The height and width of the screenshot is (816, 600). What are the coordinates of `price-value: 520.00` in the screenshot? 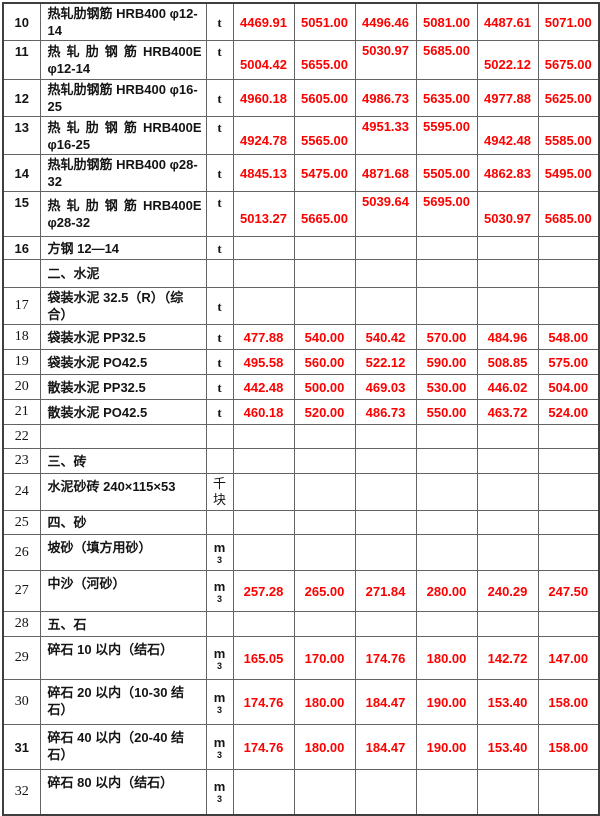 It's located at (324, 412).